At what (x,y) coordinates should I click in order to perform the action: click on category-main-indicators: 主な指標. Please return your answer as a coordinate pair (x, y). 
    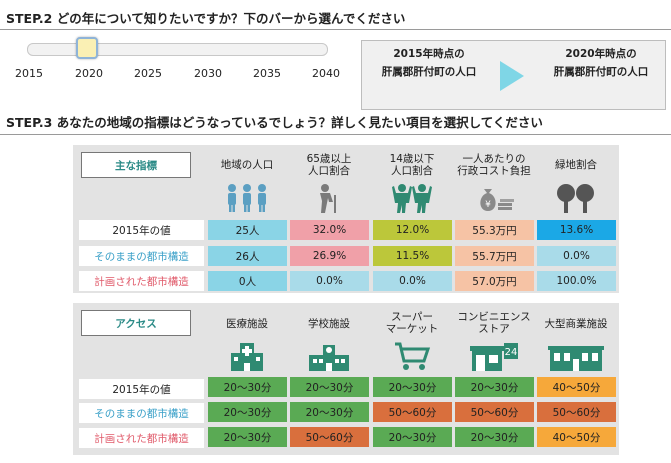
    Looking at the image, I should click on (136, 165).